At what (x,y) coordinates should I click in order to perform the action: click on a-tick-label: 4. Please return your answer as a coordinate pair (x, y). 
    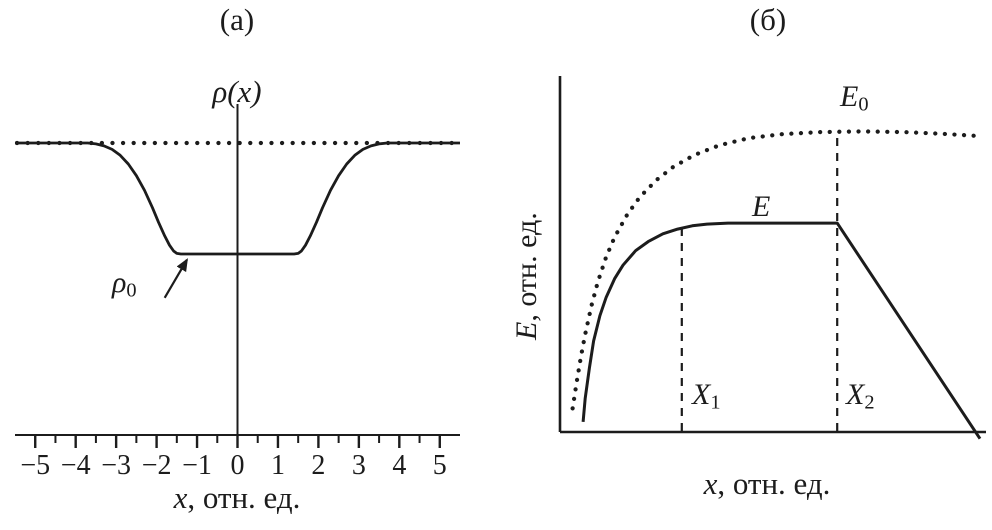
    Looking at the image, I should click on (399, 465).